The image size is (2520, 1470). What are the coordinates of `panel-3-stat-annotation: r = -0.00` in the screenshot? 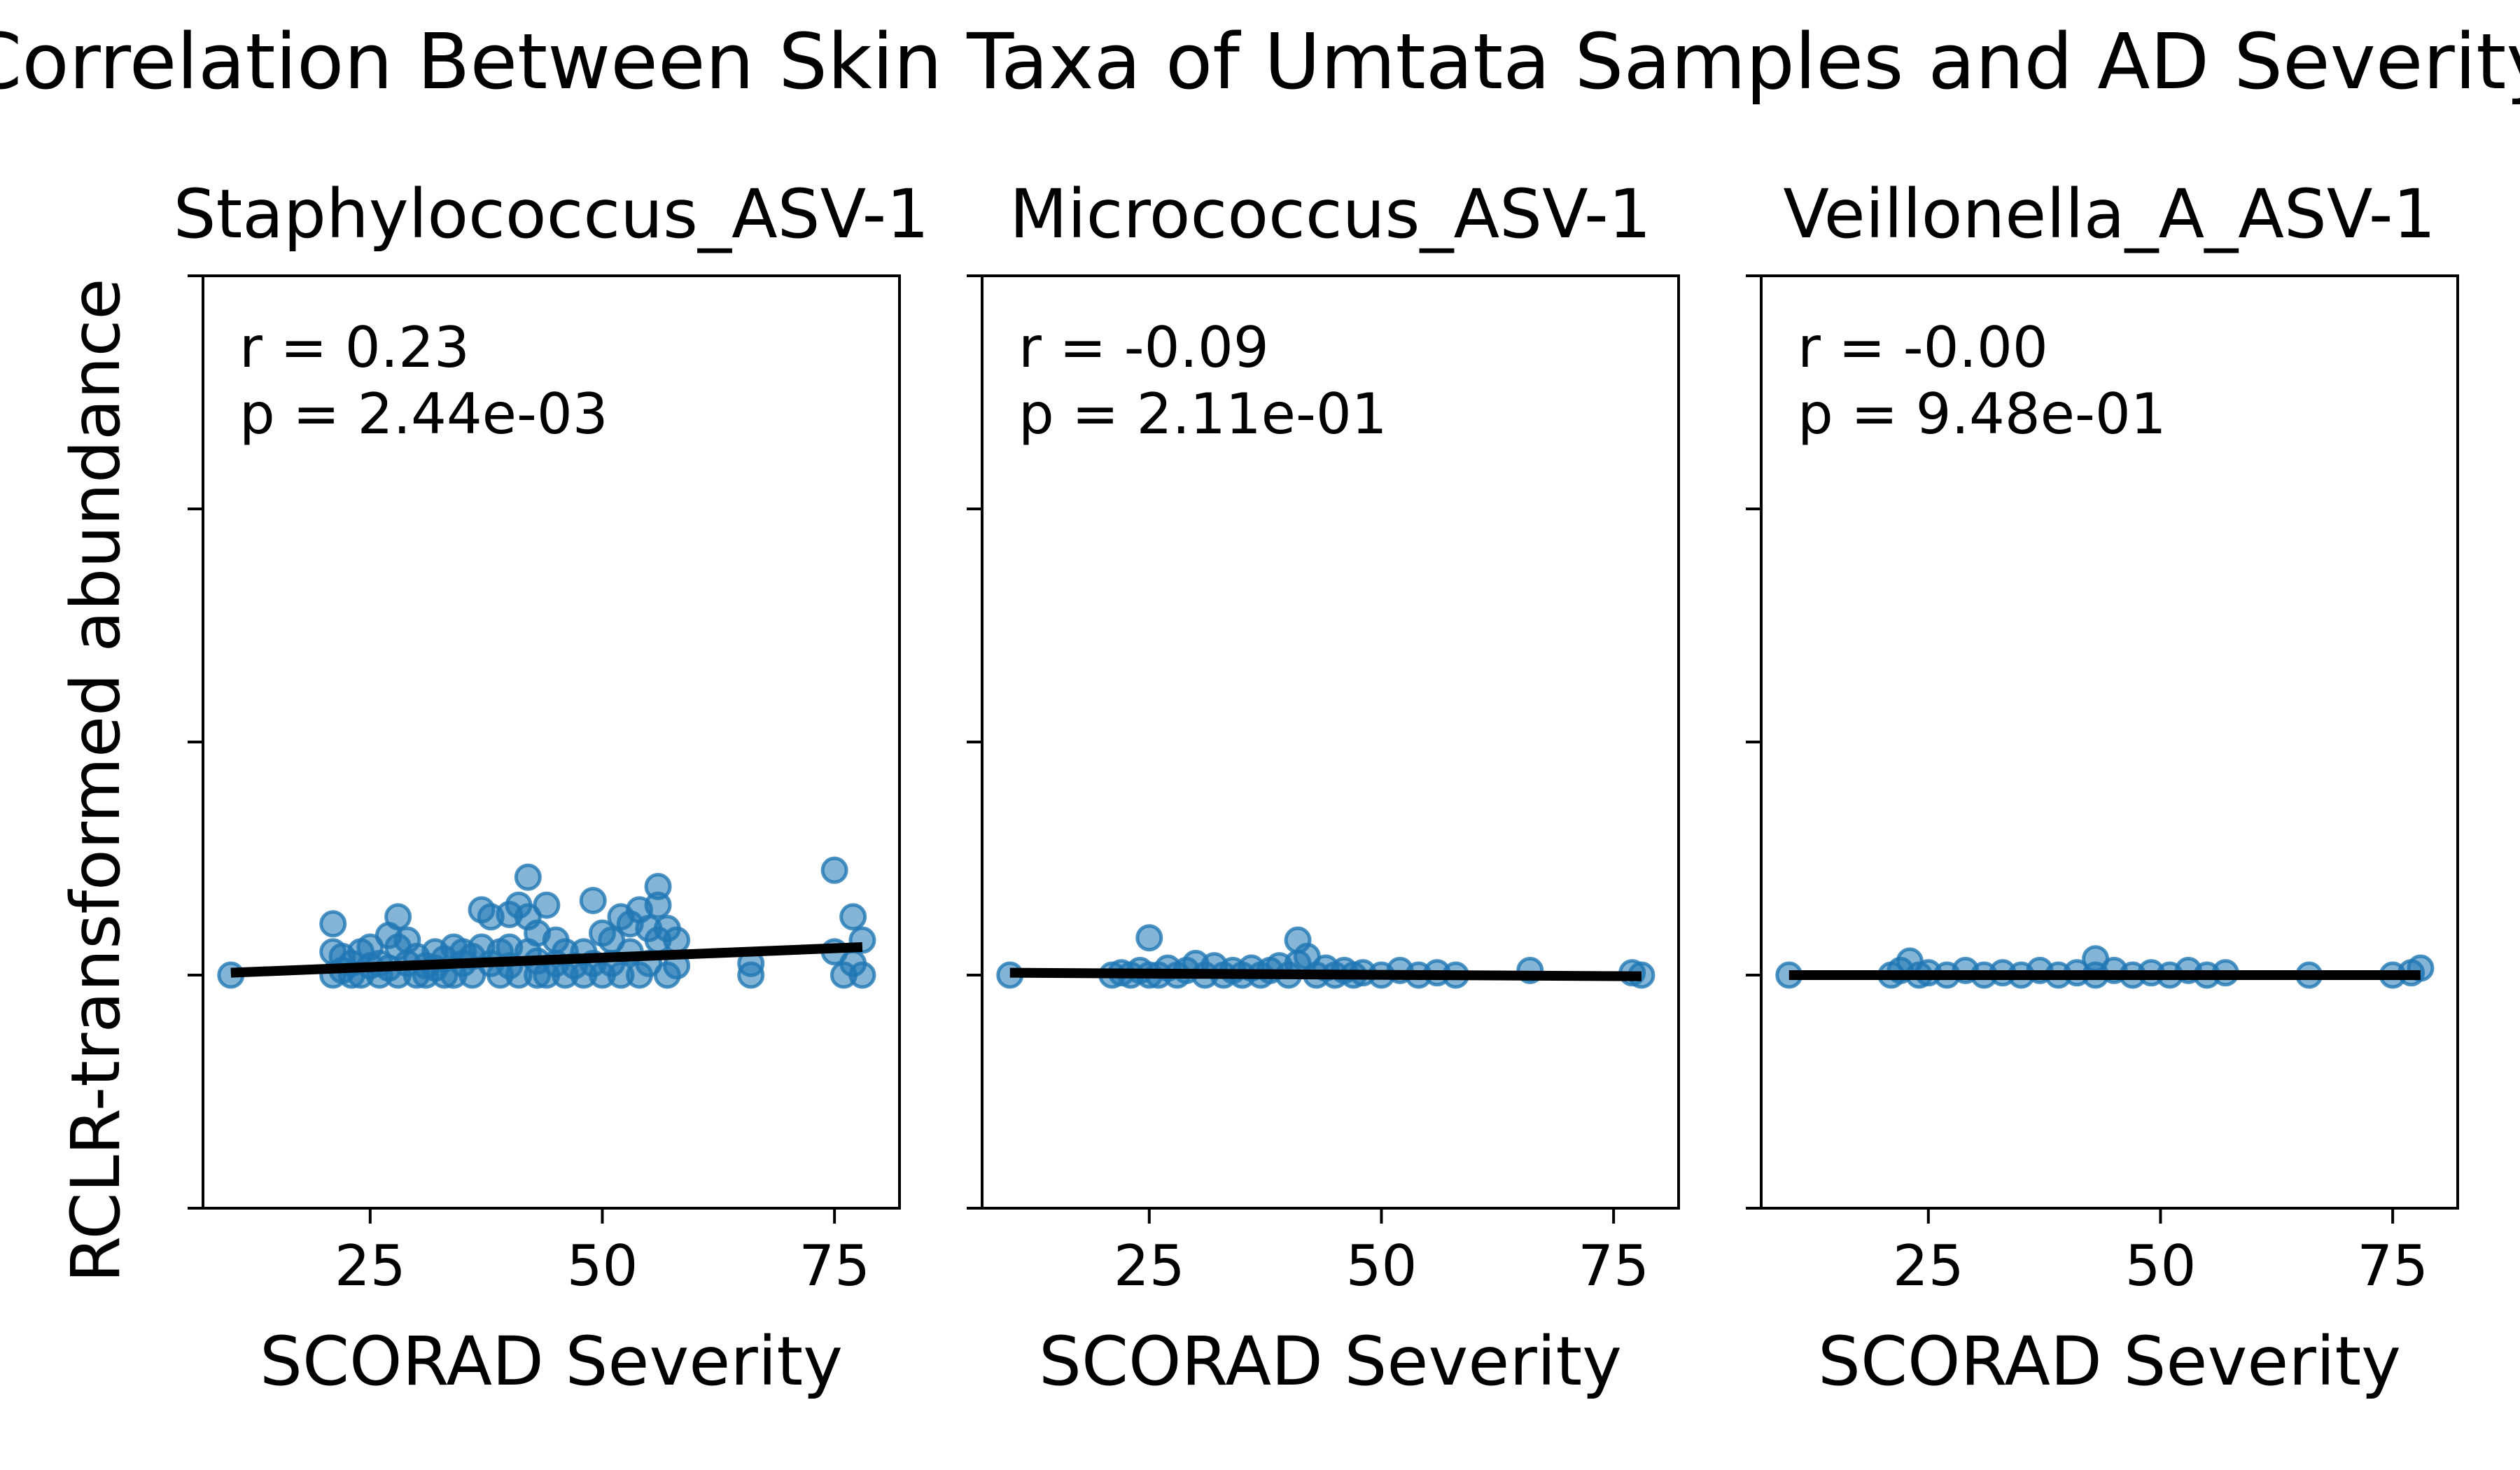 It's located at (1923, 347).